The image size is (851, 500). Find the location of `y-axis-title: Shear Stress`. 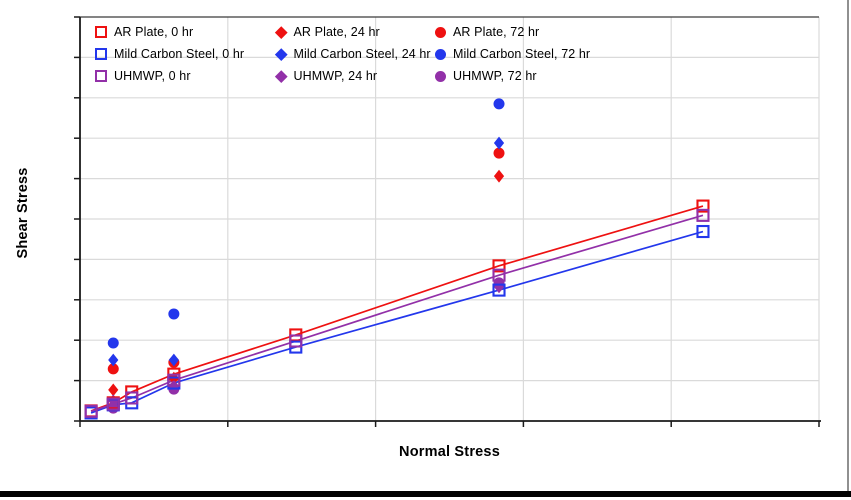

y-axis-title: Shear Stress is located at coordinates (23, 213).